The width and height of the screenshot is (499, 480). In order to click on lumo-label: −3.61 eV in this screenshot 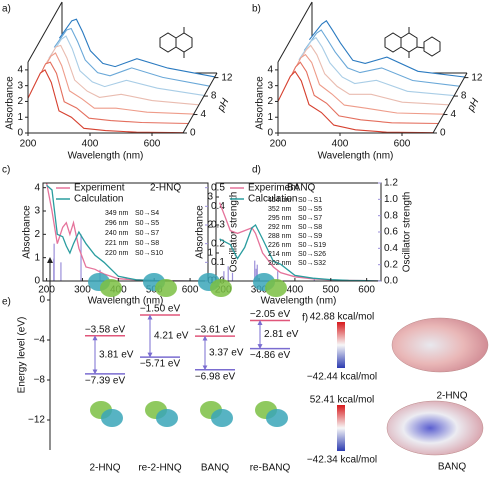, I will do `click(215, 330)`.